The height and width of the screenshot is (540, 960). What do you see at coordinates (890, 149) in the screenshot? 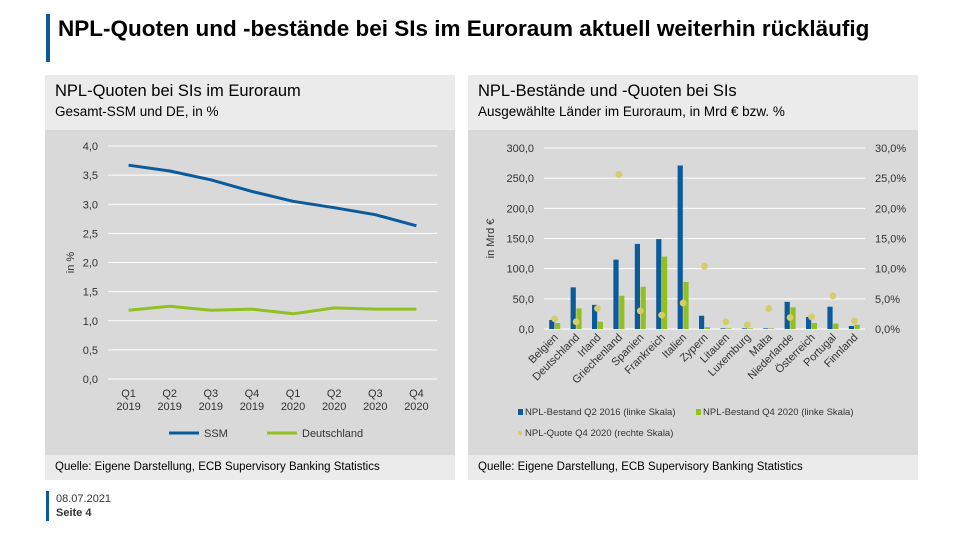
I see `y2-tick-label: 30,0%` at bounding box center [890, 149].